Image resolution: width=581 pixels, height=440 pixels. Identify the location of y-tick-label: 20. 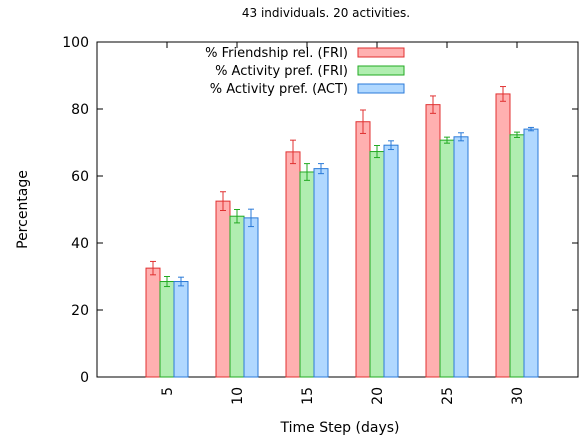
(80, 311).